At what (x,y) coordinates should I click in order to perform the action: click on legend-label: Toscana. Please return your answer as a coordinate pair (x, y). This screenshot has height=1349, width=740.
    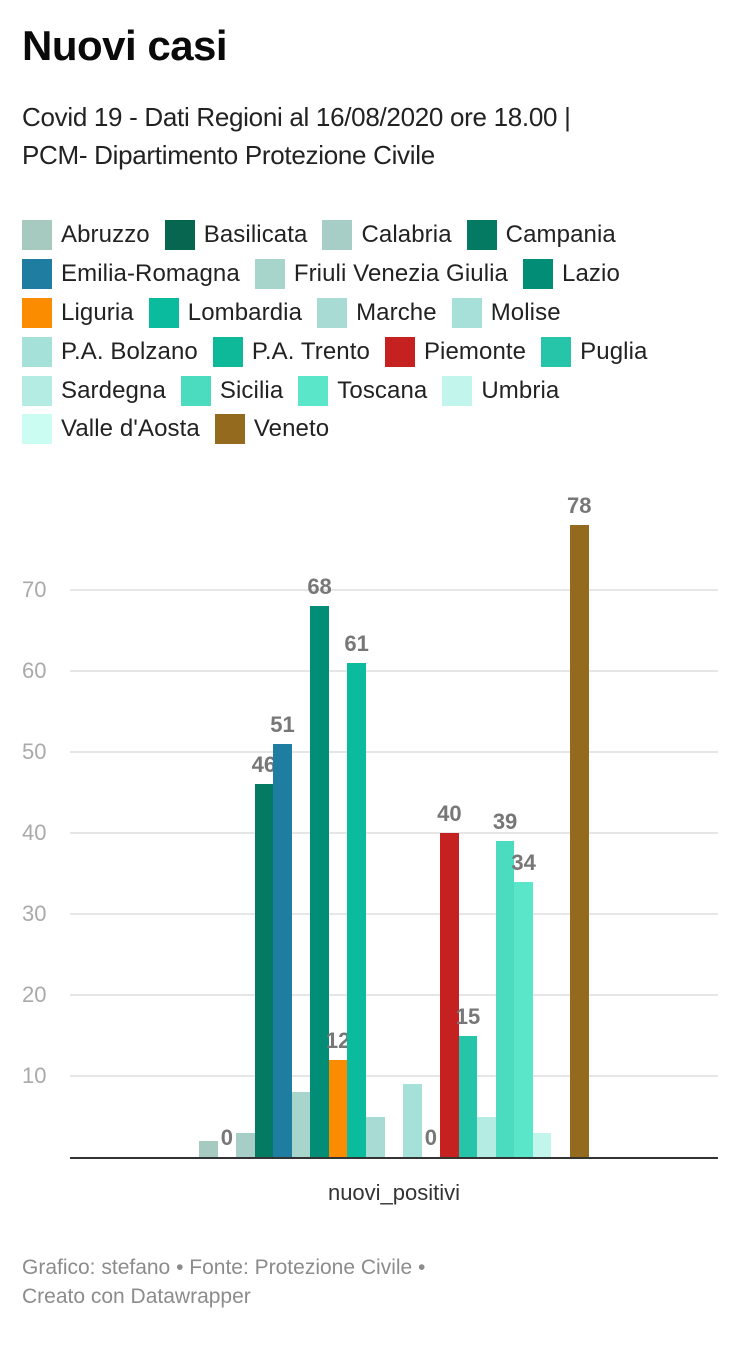
    Looking at the image, I should click on (382, 390).